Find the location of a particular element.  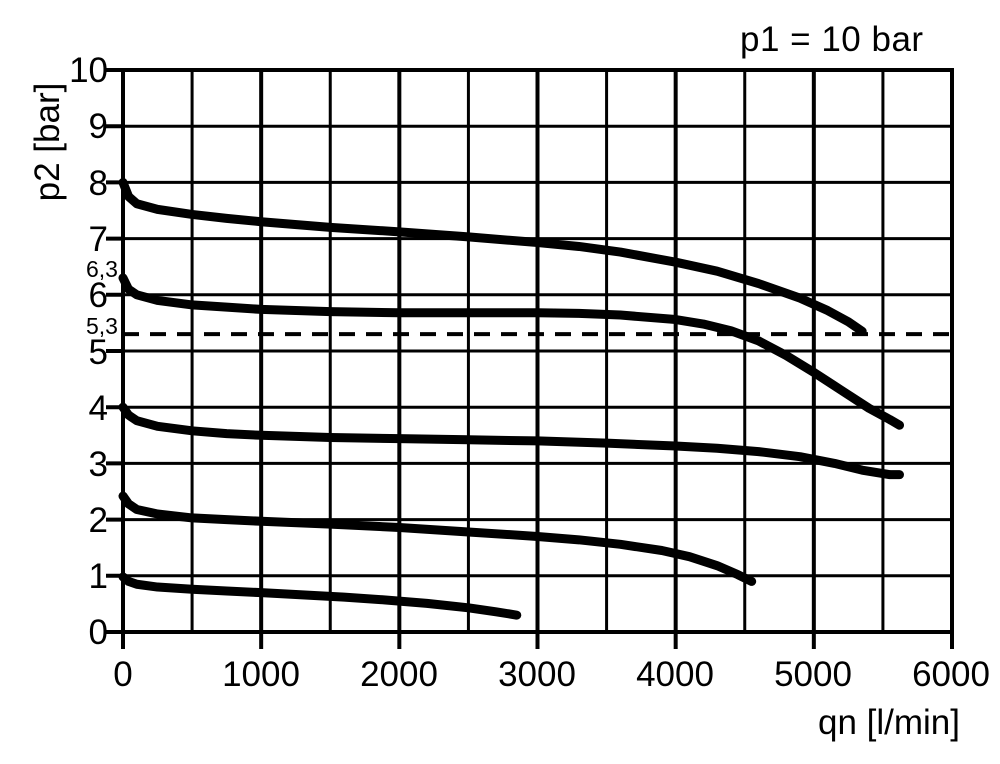

y-tick-label-5: 5 is located at coordinates (98, 352).